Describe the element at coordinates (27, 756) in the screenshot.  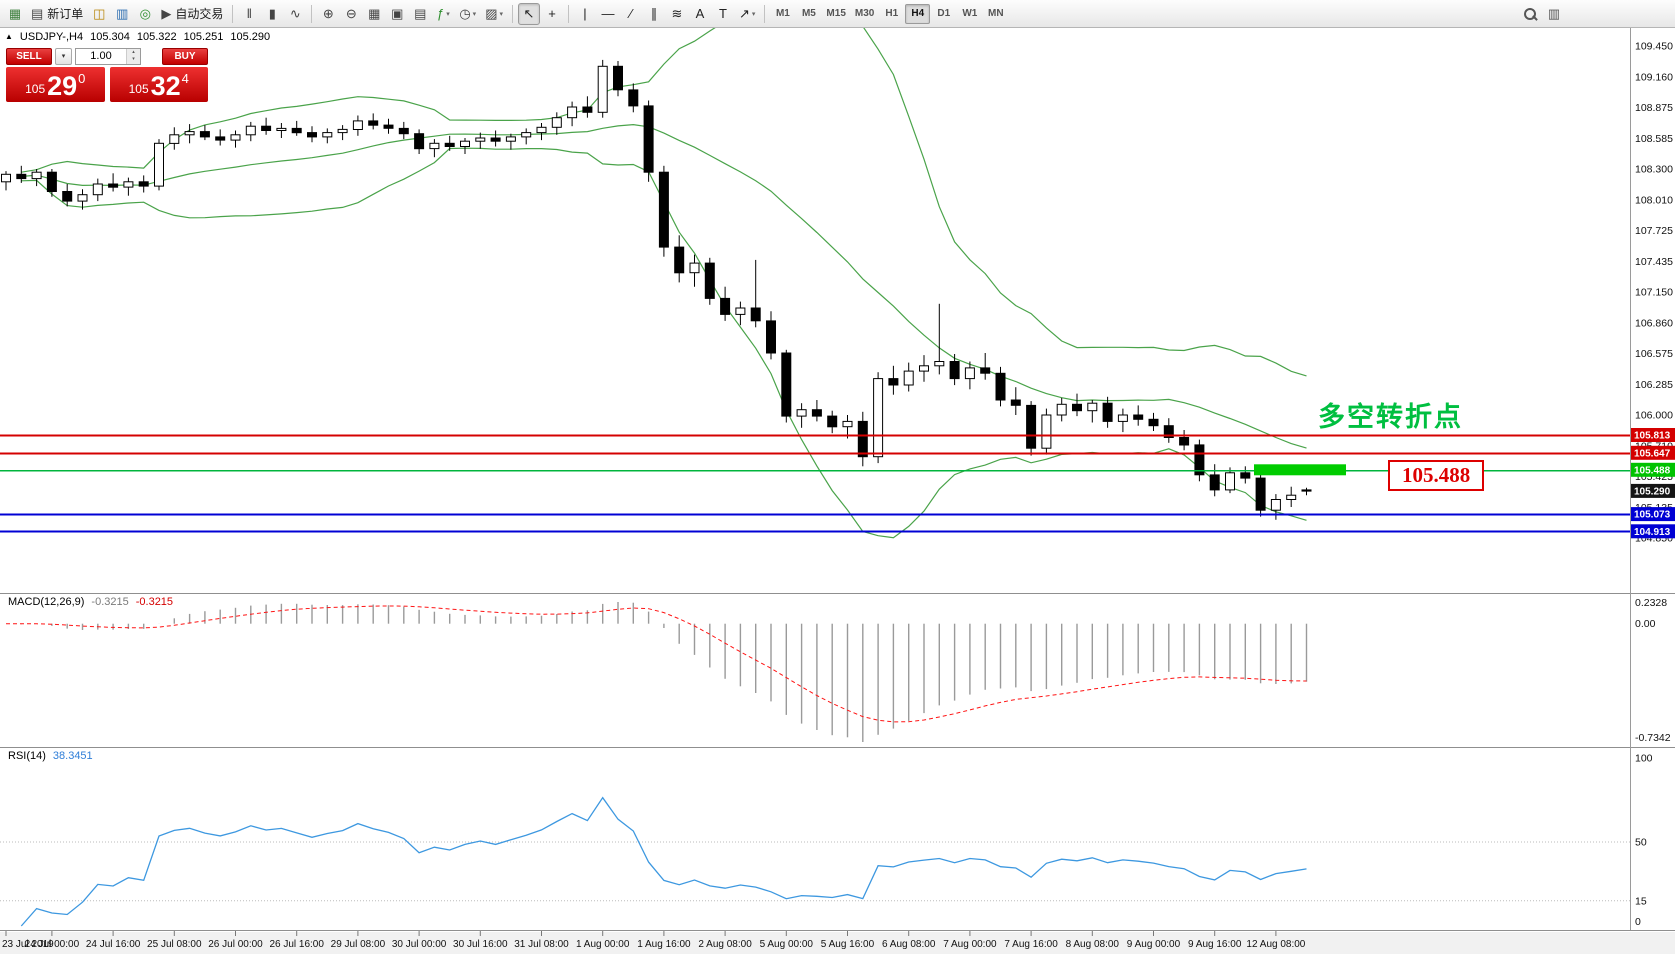
I see `rsi-title: RSI(14)` at that location.